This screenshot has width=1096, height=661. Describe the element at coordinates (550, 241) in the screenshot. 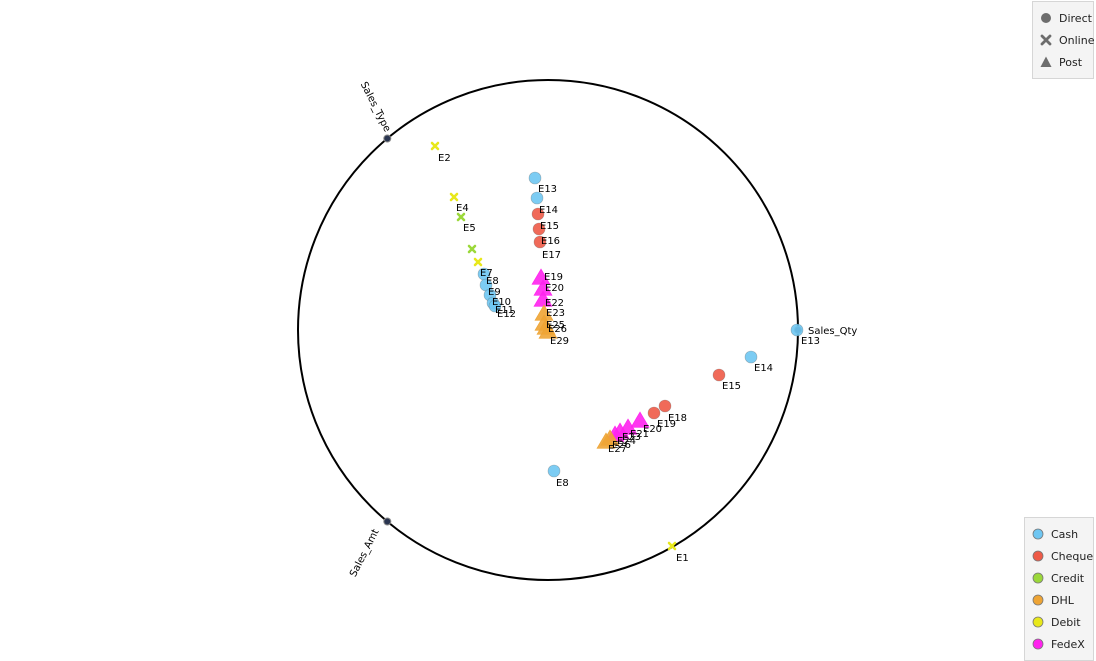

I see `point-label: E16` at that location.